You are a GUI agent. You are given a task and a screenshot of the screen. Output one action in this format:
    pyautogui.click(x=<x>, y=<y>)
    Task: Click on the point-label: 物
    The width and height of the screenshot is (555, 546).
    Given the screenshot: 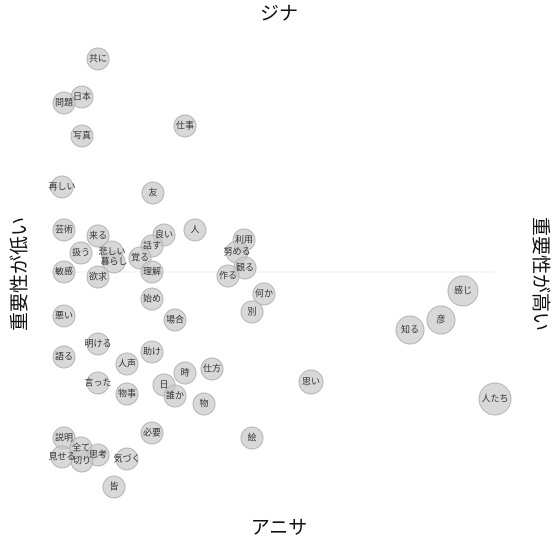 What is the action you would take?
    pyautogui.click(x=203, y=404)
    